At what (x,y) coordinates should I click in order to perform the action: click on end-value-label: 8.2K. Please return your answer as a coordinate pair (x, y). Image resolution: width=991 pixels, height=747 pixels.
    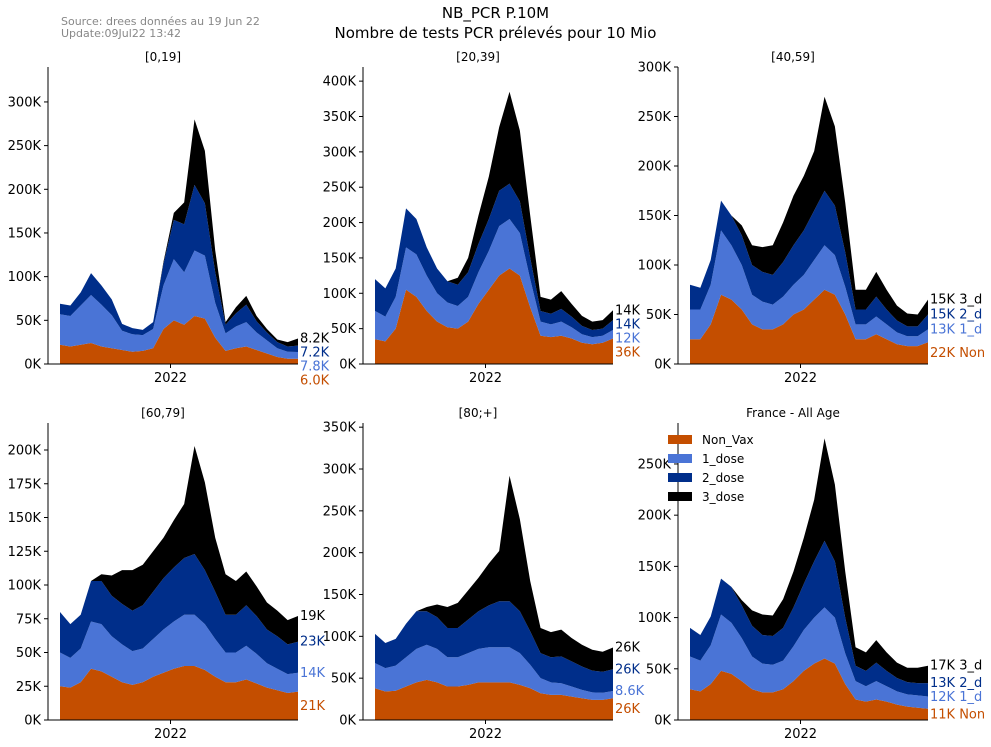
    Looking at the image, I should click on (315, 338).